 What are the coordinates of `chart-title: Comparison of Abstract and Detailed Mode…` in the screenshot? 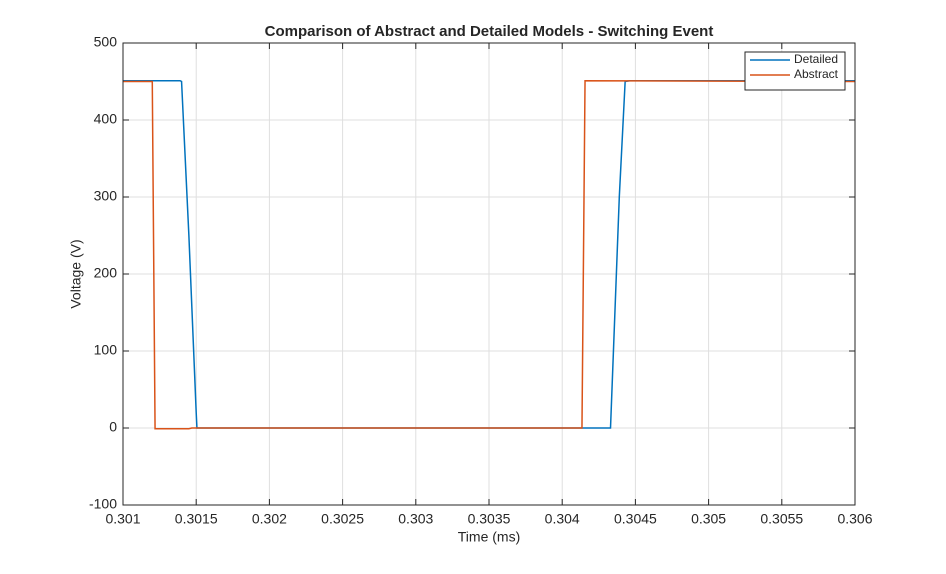 It's located at (489, 31).